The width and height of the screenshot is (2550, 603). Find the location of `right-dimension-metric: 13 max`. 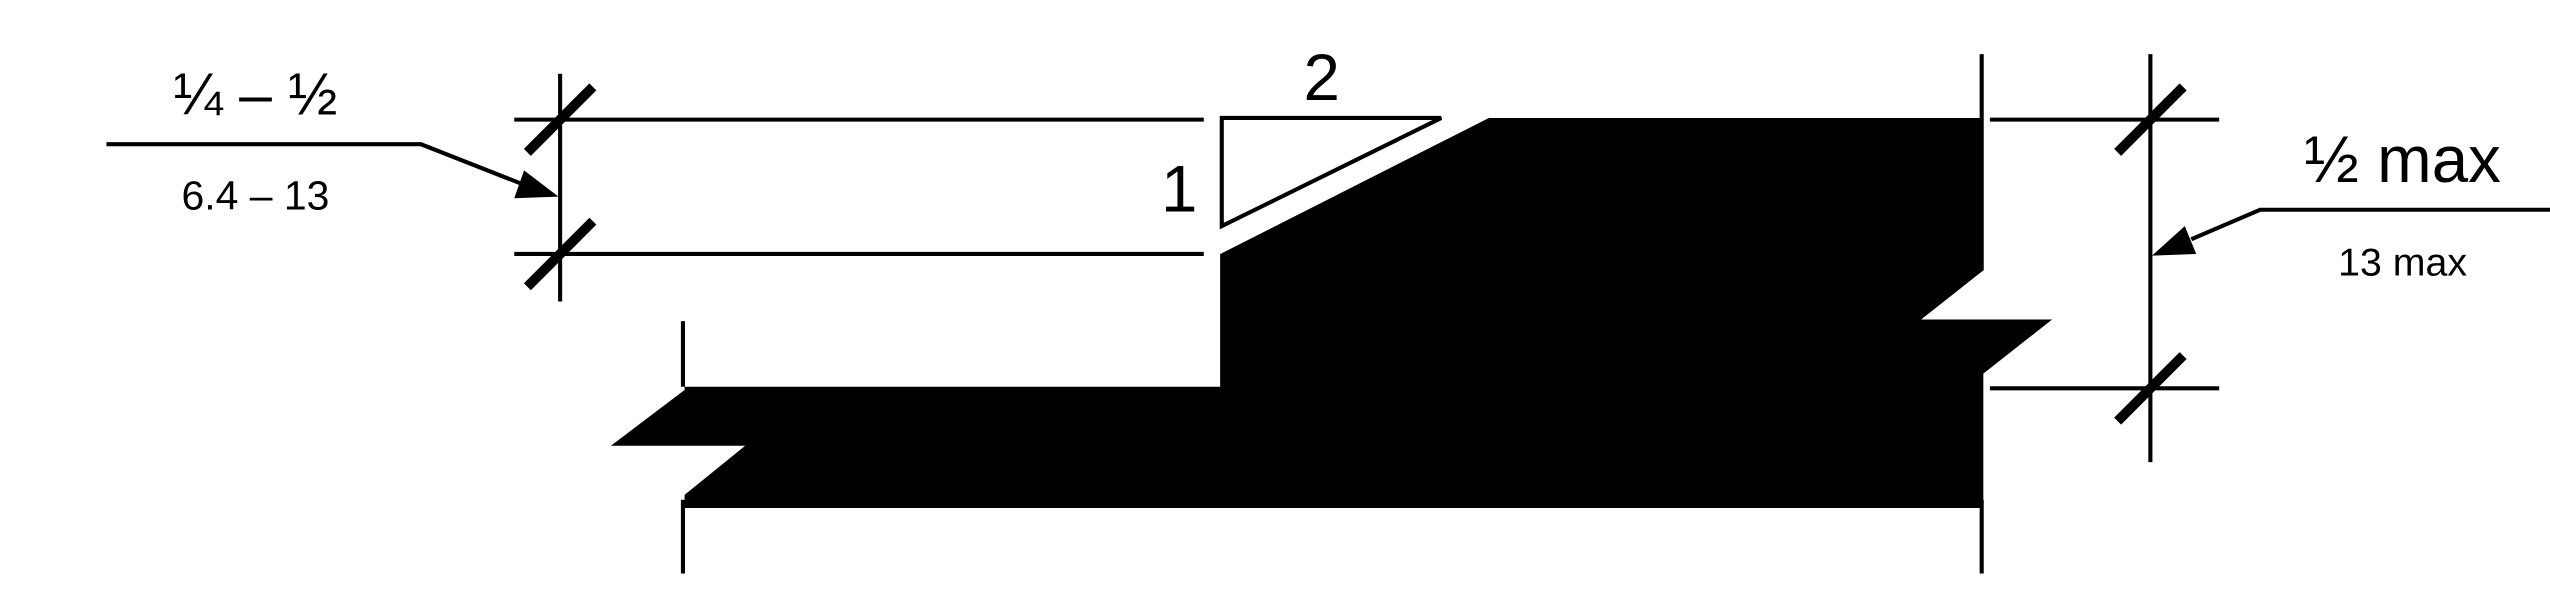

right-dimension-metric: 13 max is located at coordinates (2402, 262).